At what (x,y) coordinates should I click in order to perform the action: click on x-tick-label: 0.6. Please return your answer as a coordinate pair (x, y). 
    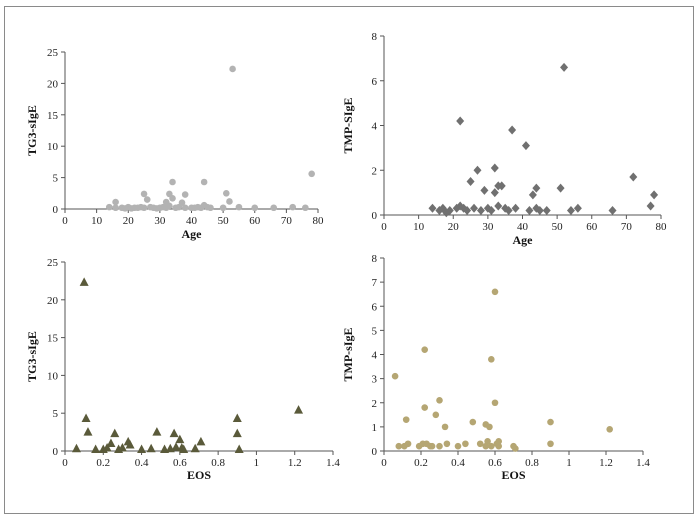
    Looking at the image, I should click on (180, 463).